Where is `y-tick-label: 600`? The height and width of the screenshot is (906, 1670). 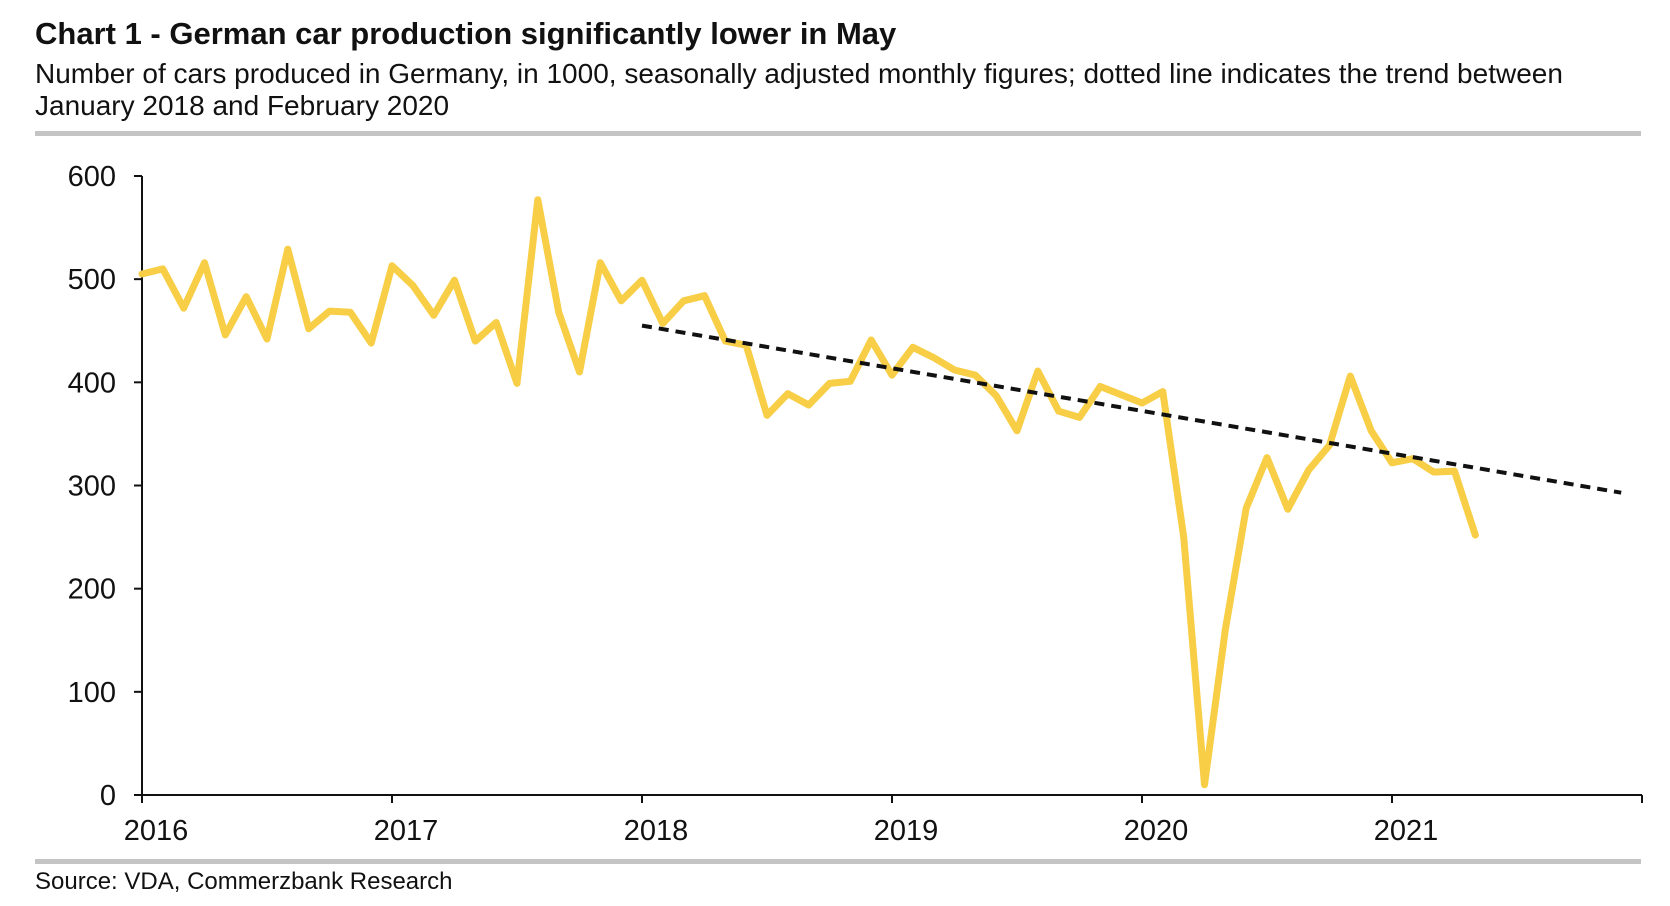
y-tick-label: 600 is located at coordinates (92, 177).